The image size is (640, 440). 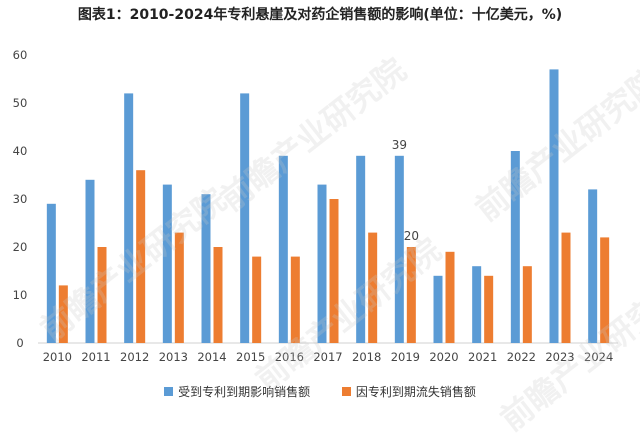 I want to click on y-tick-label: 10, so click(x=20, y=295).